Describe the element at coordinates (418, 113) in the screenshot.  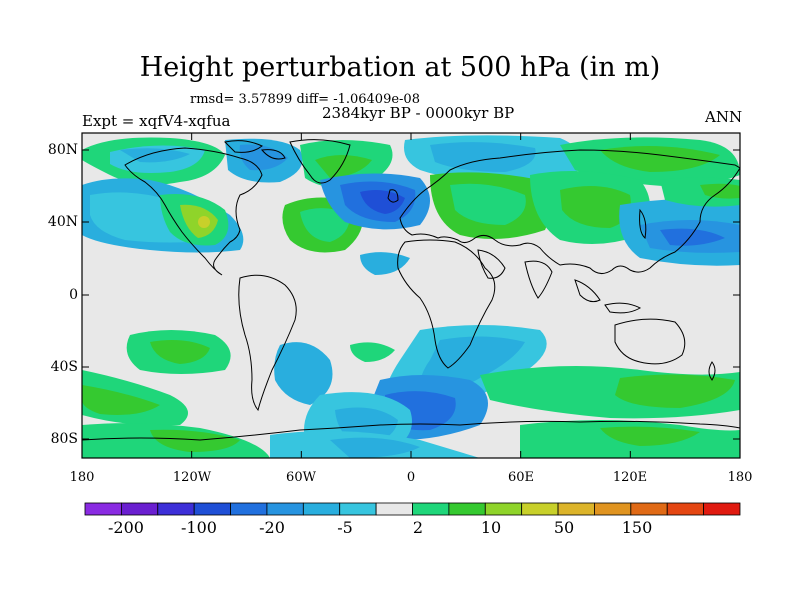
I see `period-label: 2384kyr BP - 0000kyr BP` at that location.